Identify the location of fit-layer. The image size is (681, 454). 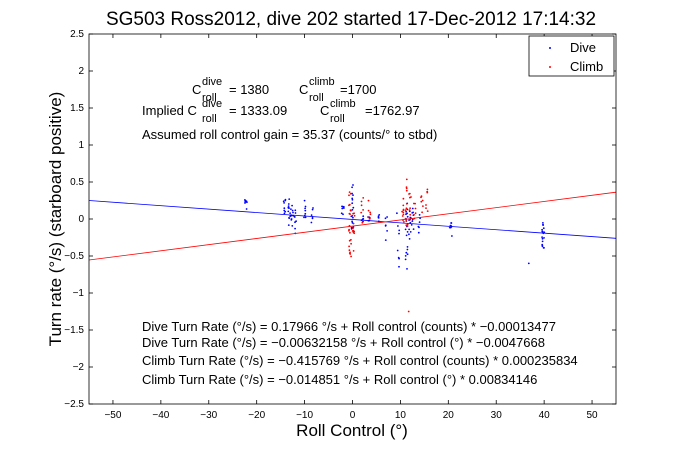
(352, 226).